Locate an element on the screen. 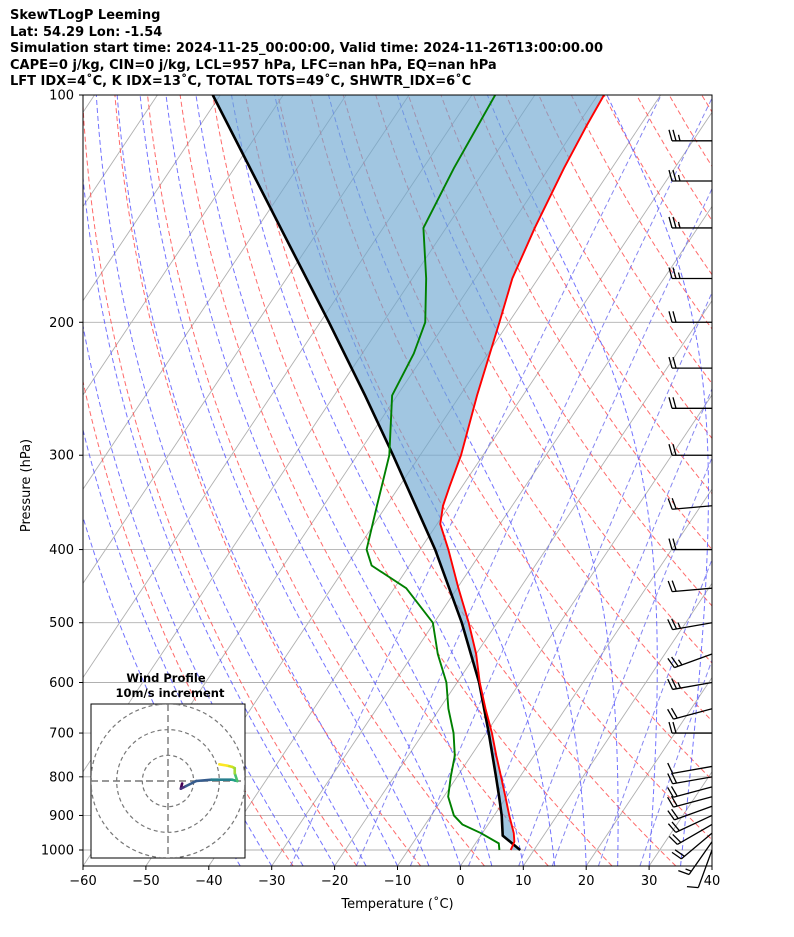 The image size is (794, 937). x-tick-label: −50 is located at coordinates (145, 881).